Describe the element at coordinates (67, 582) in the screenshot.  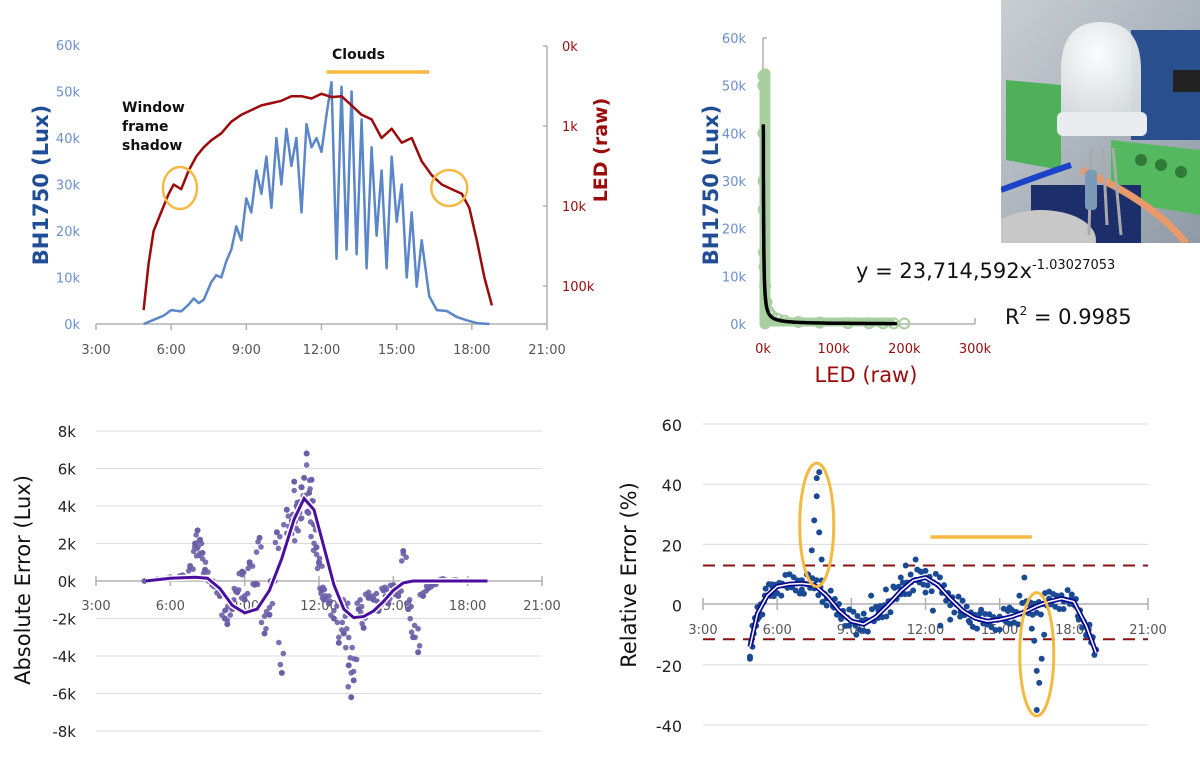
I see `y-tick-label: 0k` at that location.